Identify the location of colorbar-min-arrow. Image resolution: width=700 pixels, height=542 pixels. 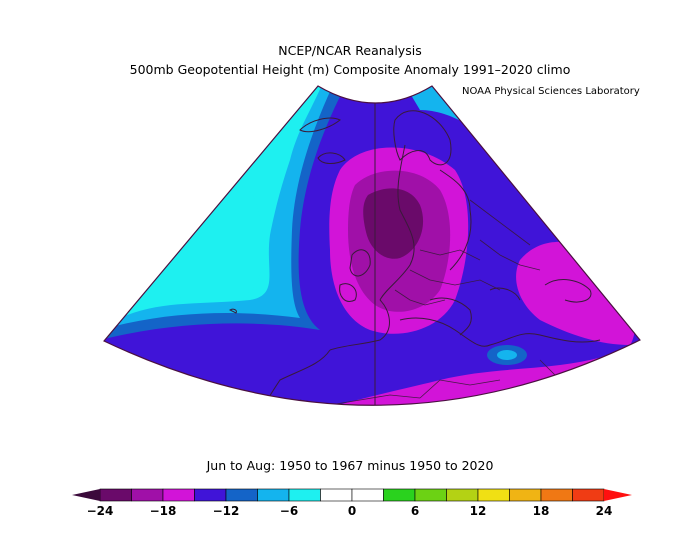
(86, 495).